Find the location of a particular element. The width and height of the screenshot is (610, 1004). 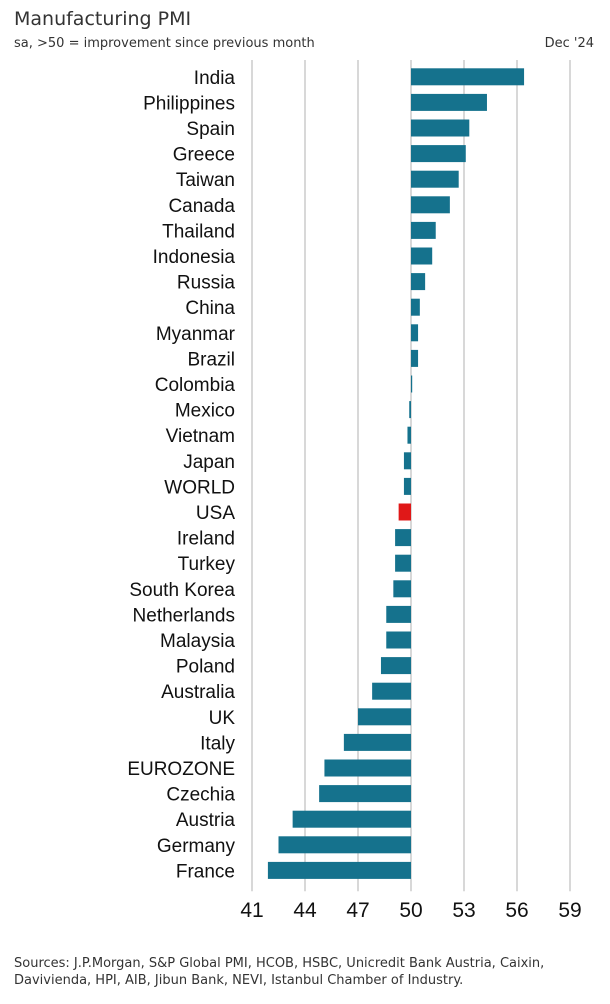

category-label: Ireland is located at coordinates (206, 539).